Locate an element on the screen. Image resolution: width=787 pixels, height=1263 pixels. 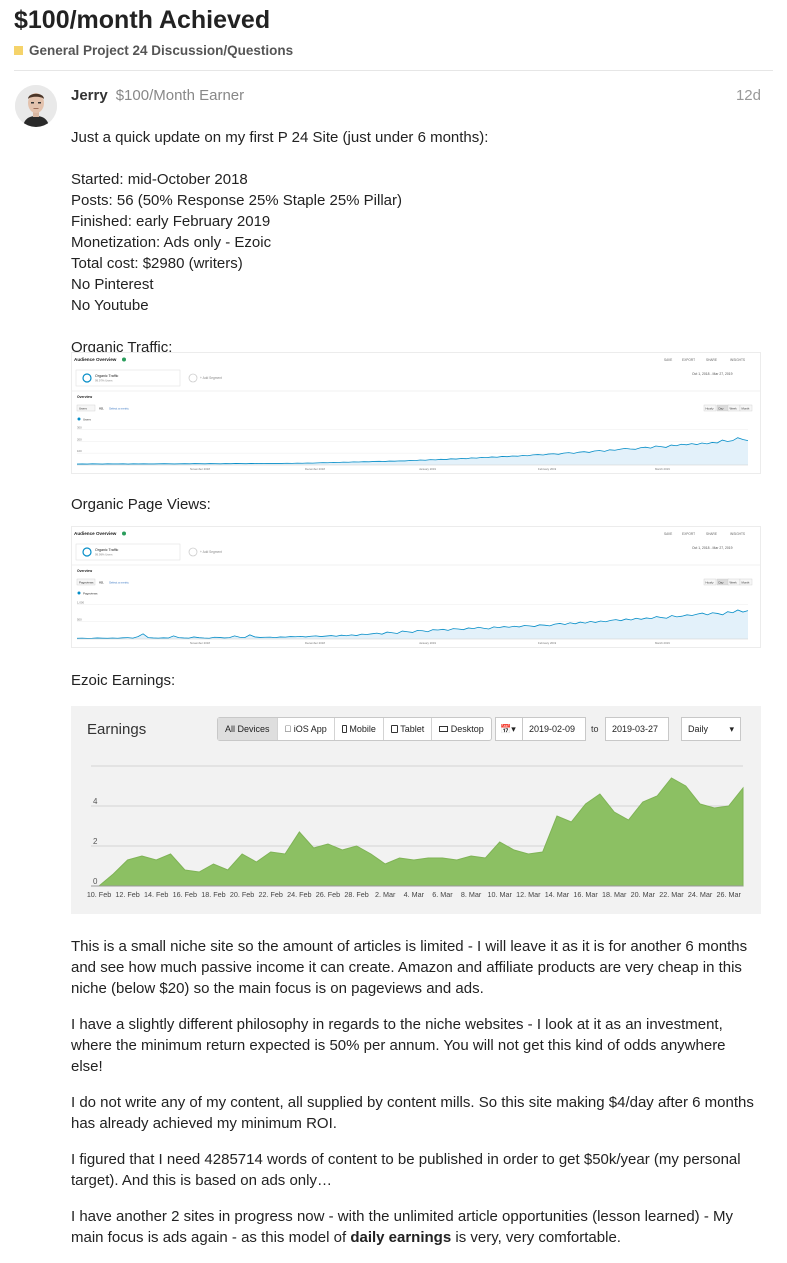
segment-sub: 99.99% Users is located at coordinates (104, 555).